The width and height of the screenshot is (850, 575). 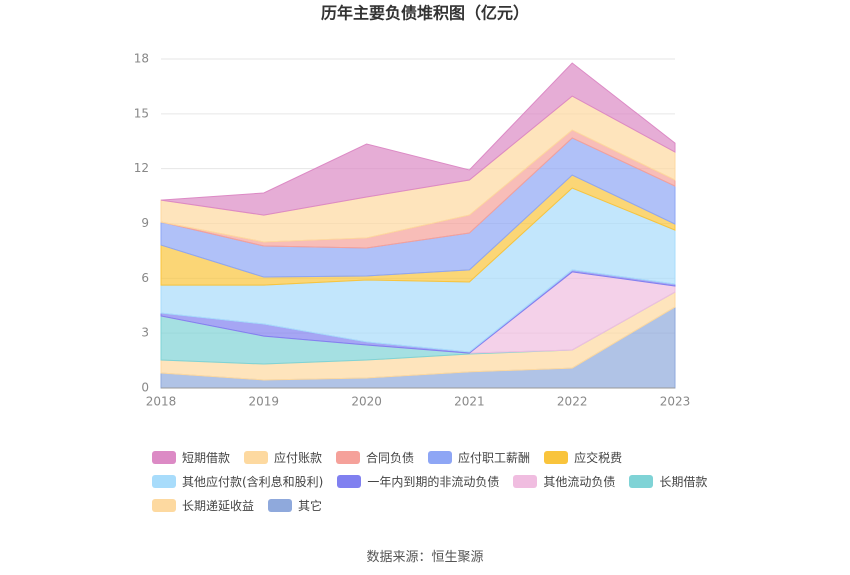 I want to click on legend-item: 短期借款, so click(x=191, y=457).